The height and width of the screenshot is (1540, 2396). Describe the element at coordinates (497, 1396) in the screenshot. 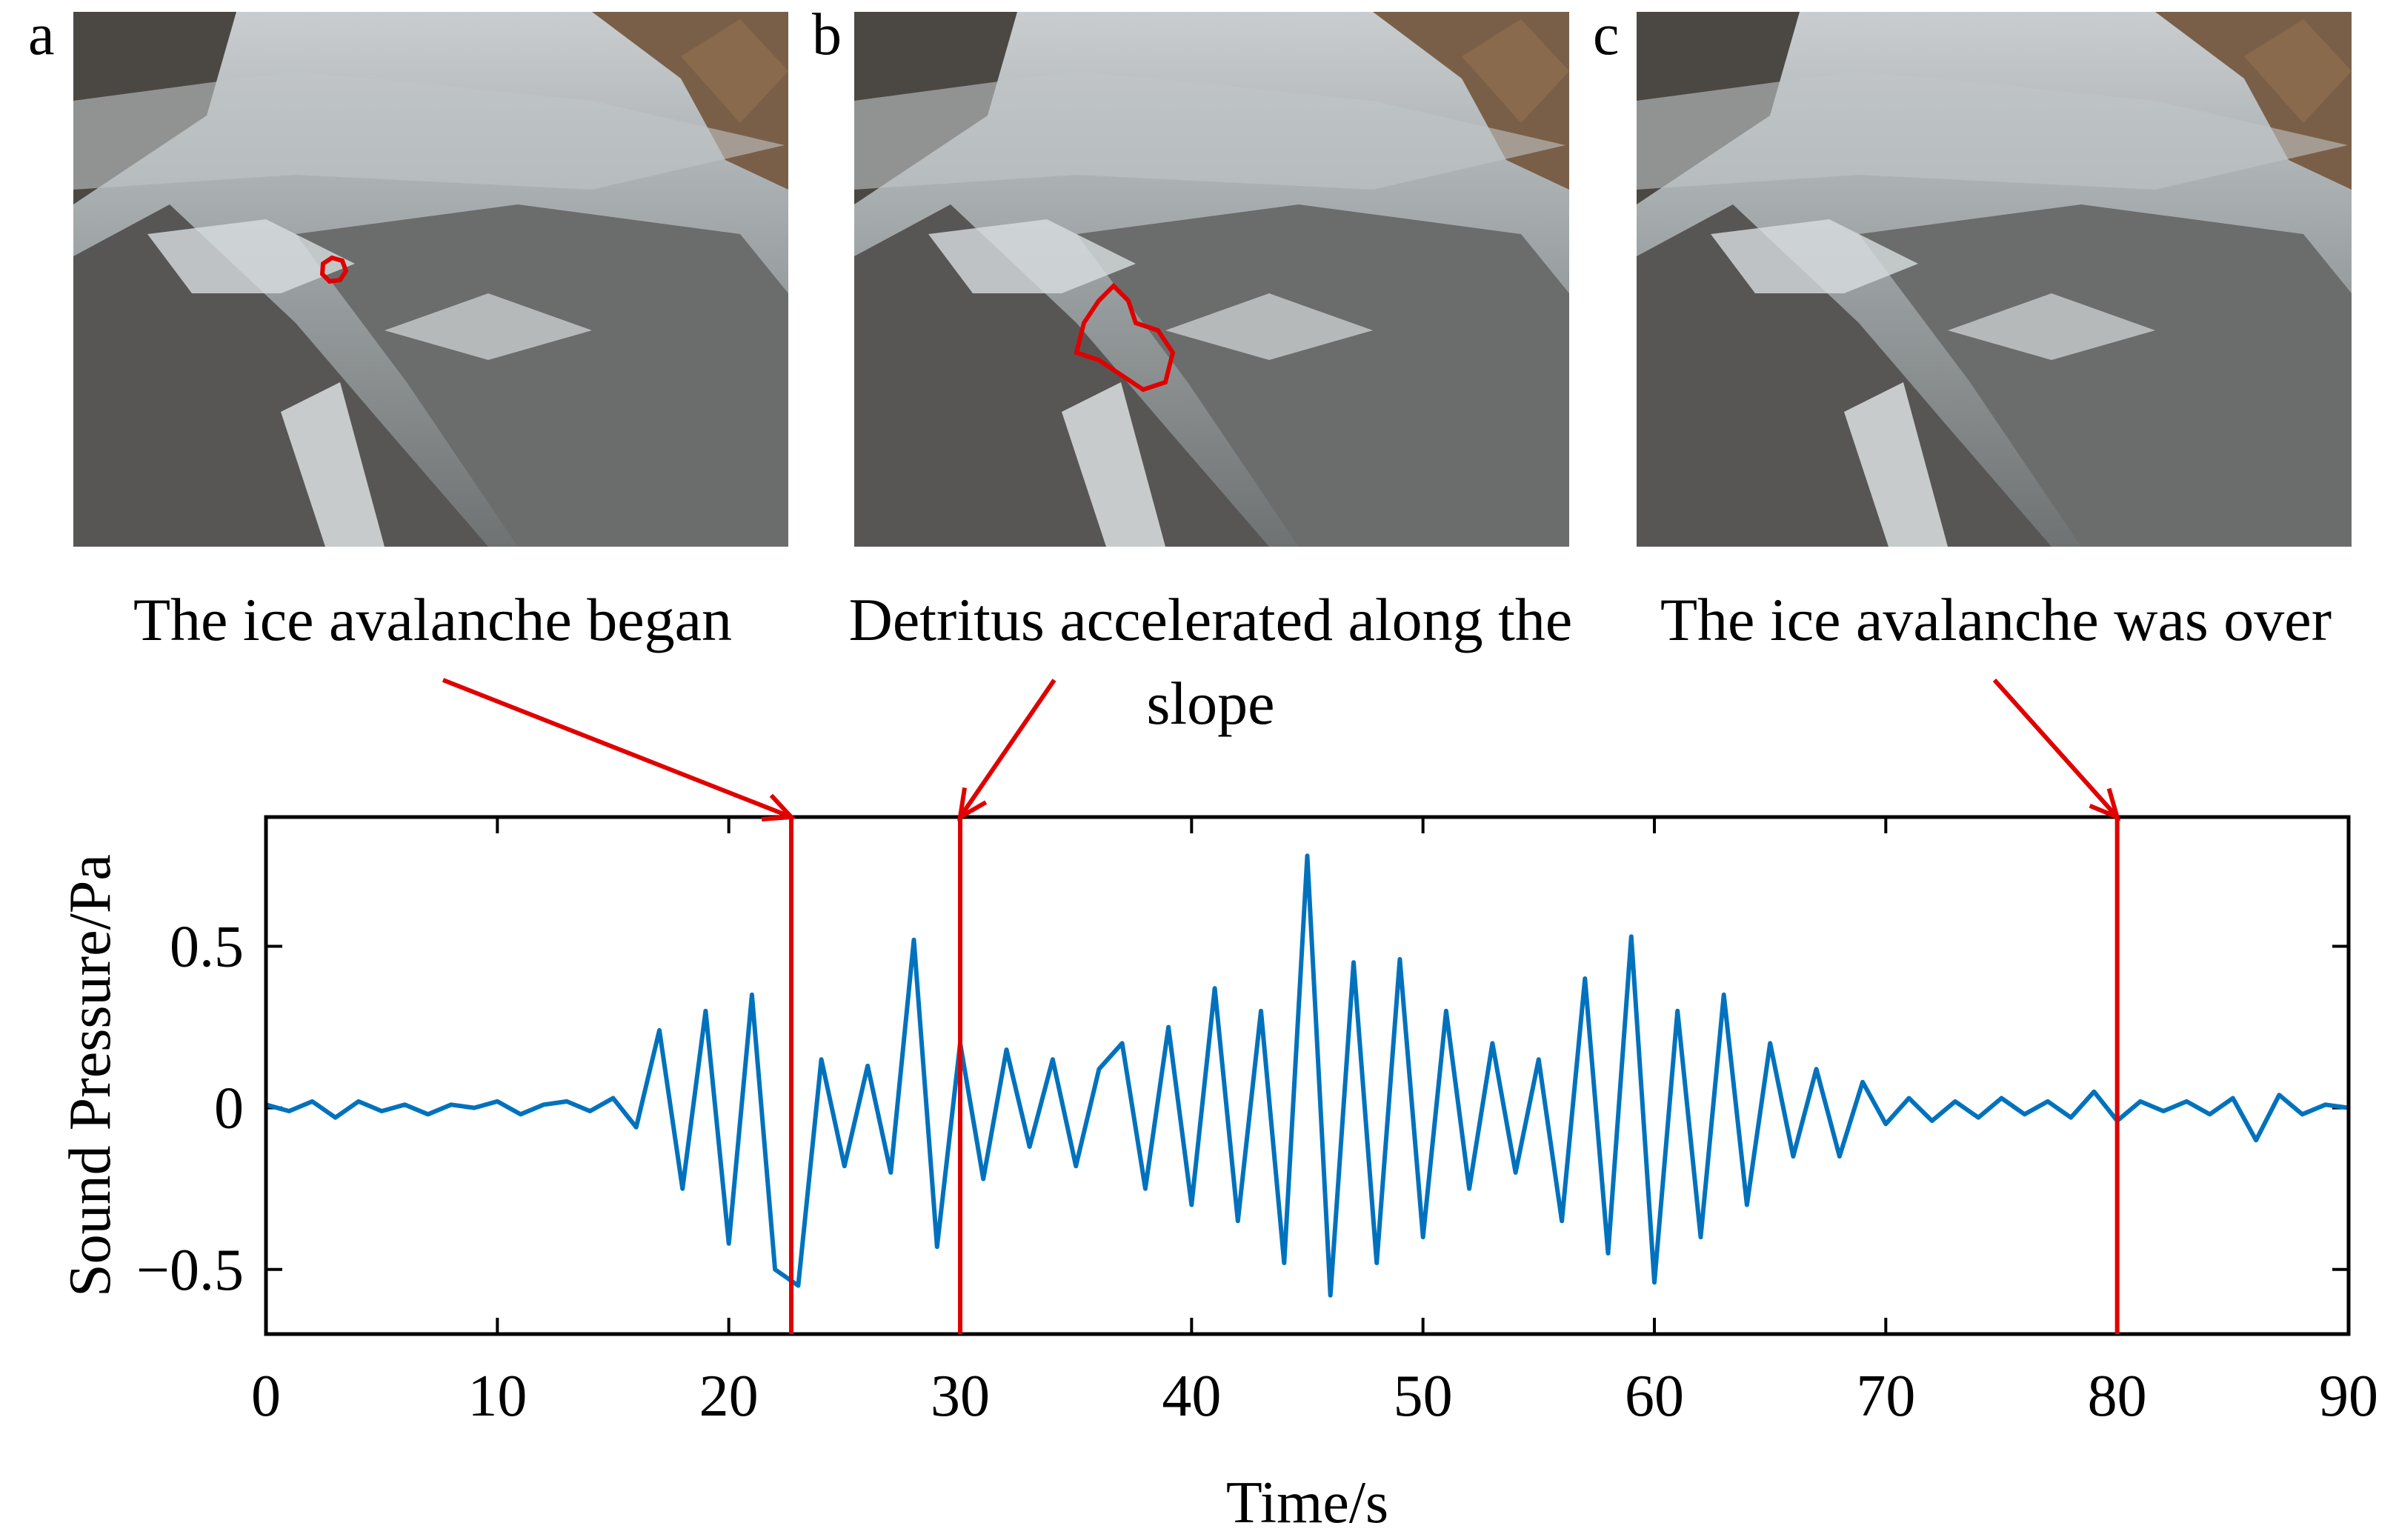

I see `x-tick-label: 10` at that location.